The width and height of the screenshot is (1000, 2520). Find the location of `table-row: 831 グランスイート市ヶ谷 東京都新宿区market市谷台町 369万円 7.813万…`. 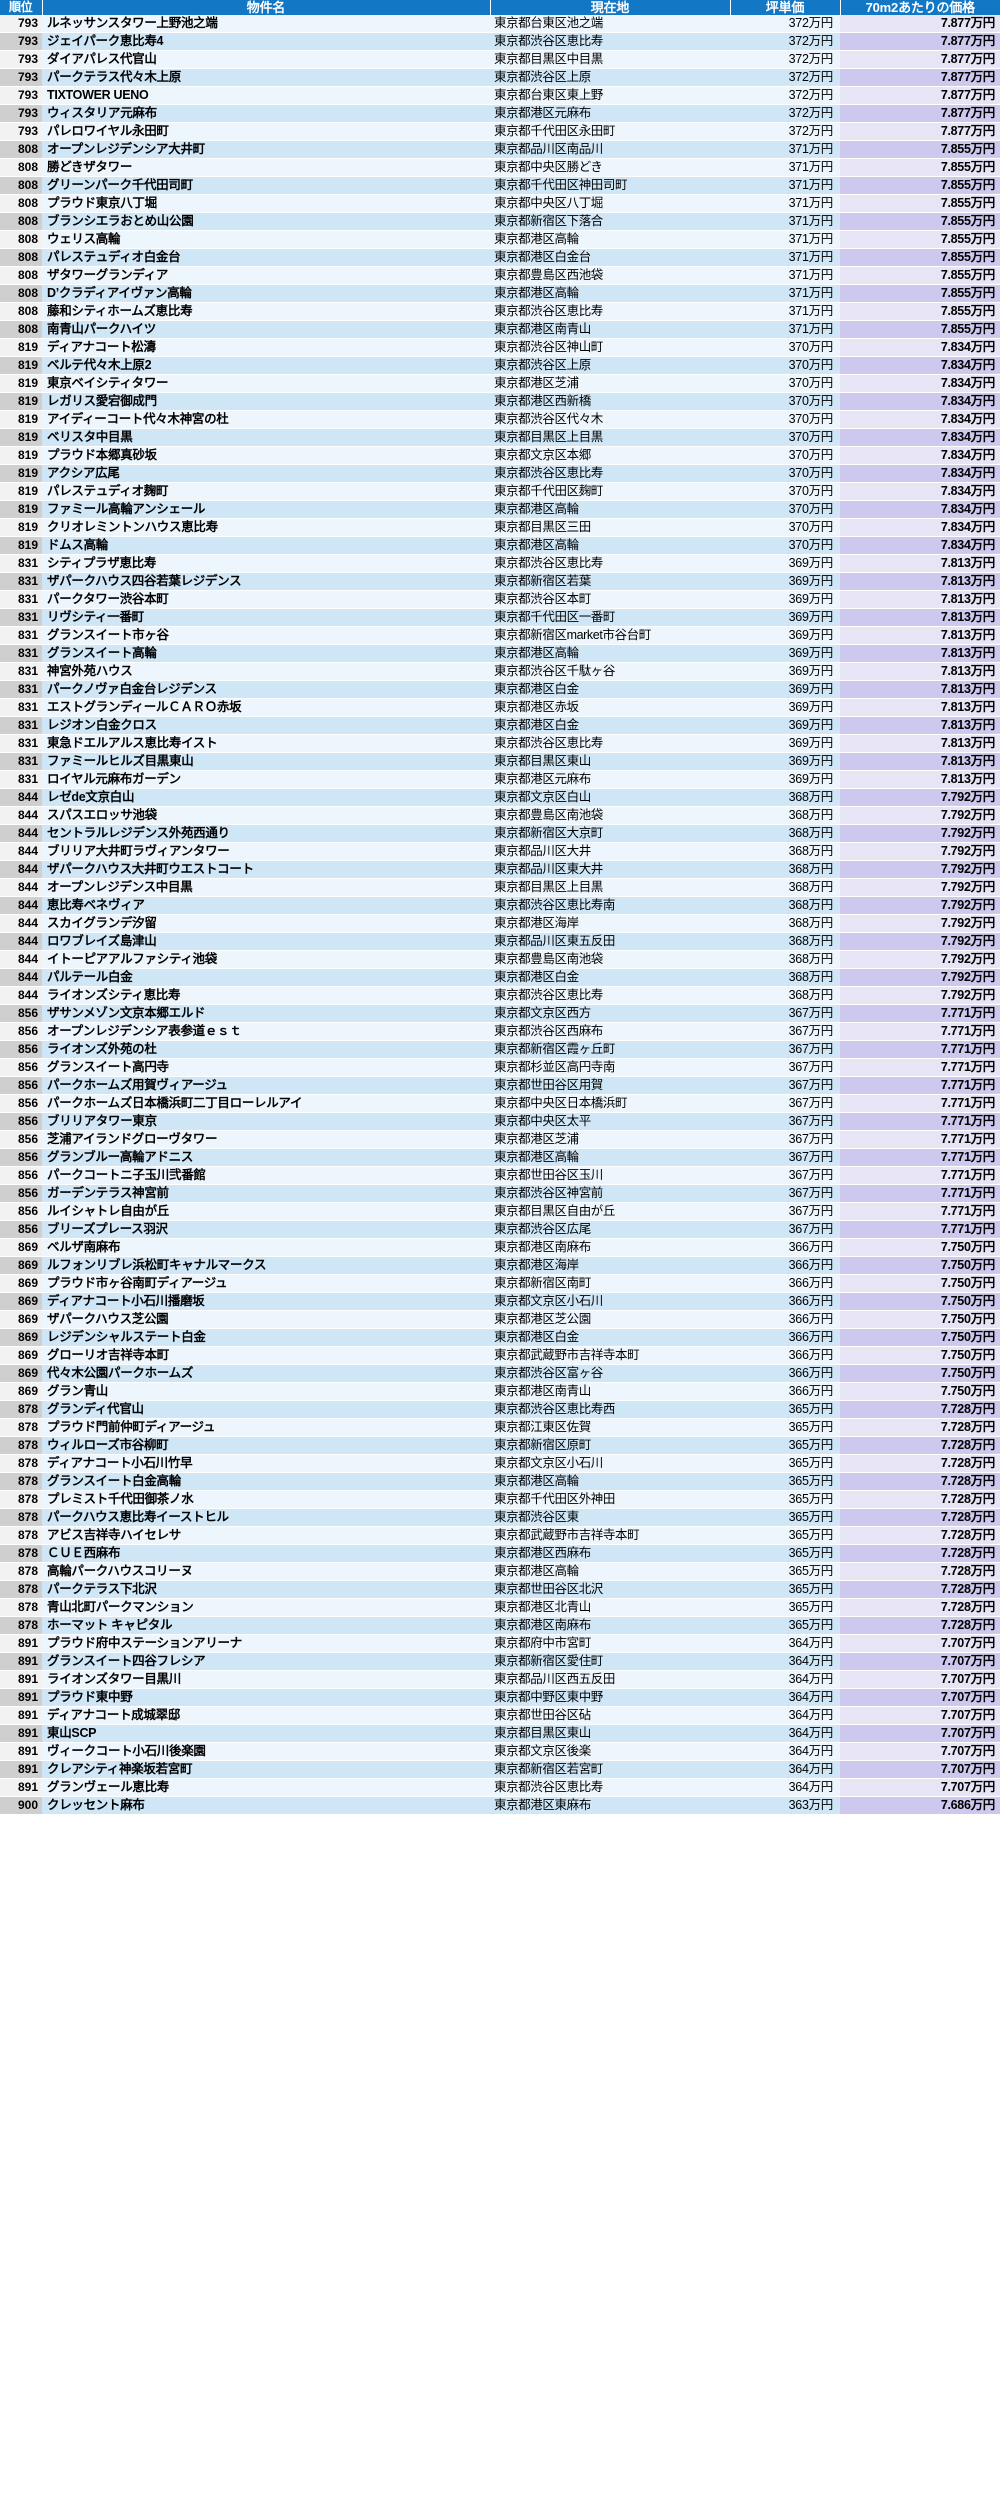

table-row: 831 グランスイート市ヶ谷 東京都新宿区market市谷台町 369万円 7.813万… is located at coordinates (500, 635).